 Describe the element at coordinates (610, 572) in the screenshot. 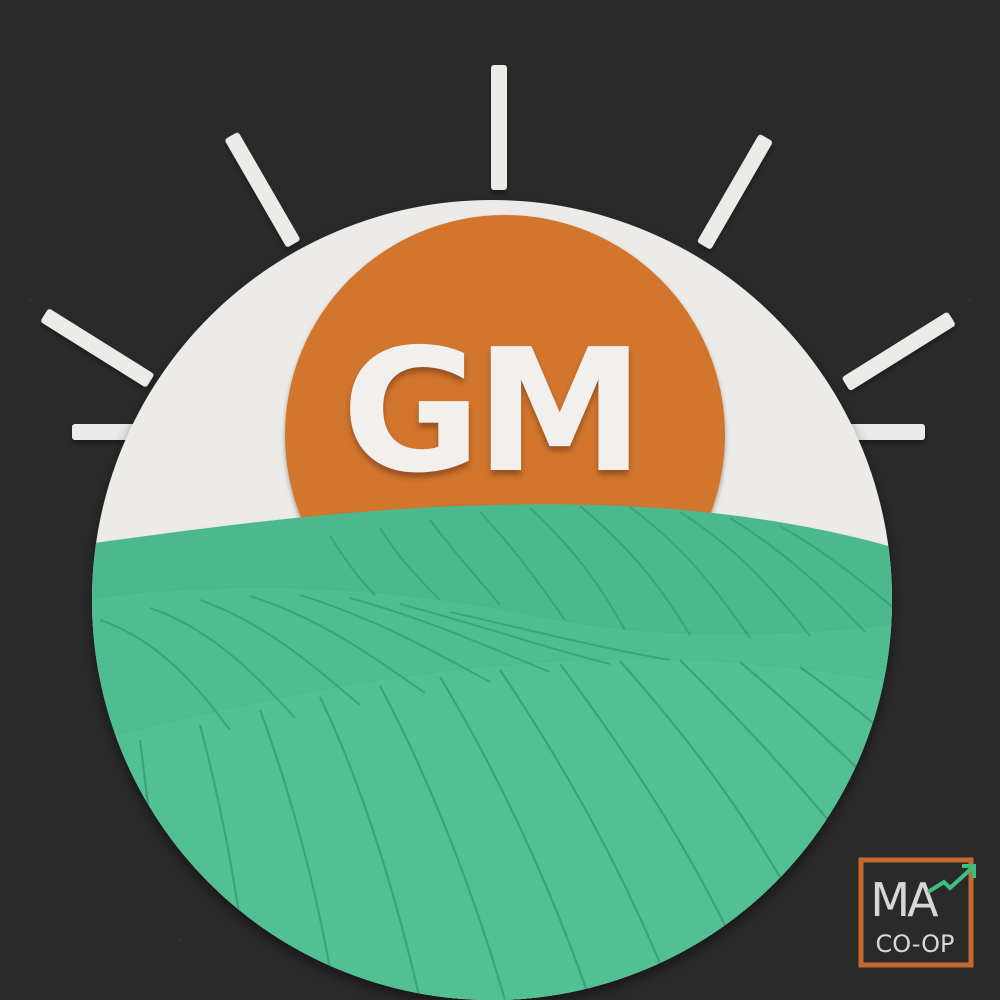

I see `field-furrows-back` at that location.